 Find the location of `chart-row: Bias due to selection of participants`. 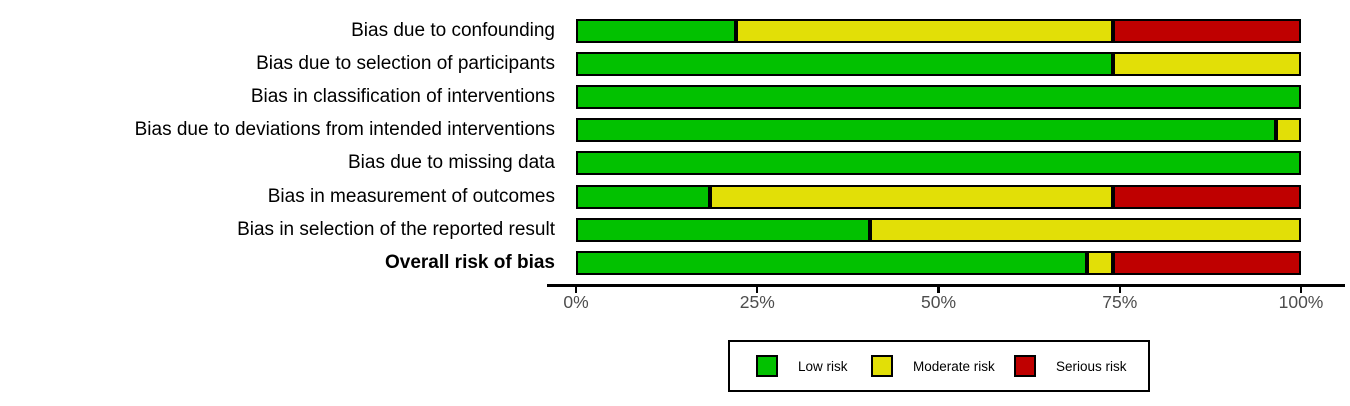

chart-row: Bias due to selection of participants is located at coordinates (675, 63).